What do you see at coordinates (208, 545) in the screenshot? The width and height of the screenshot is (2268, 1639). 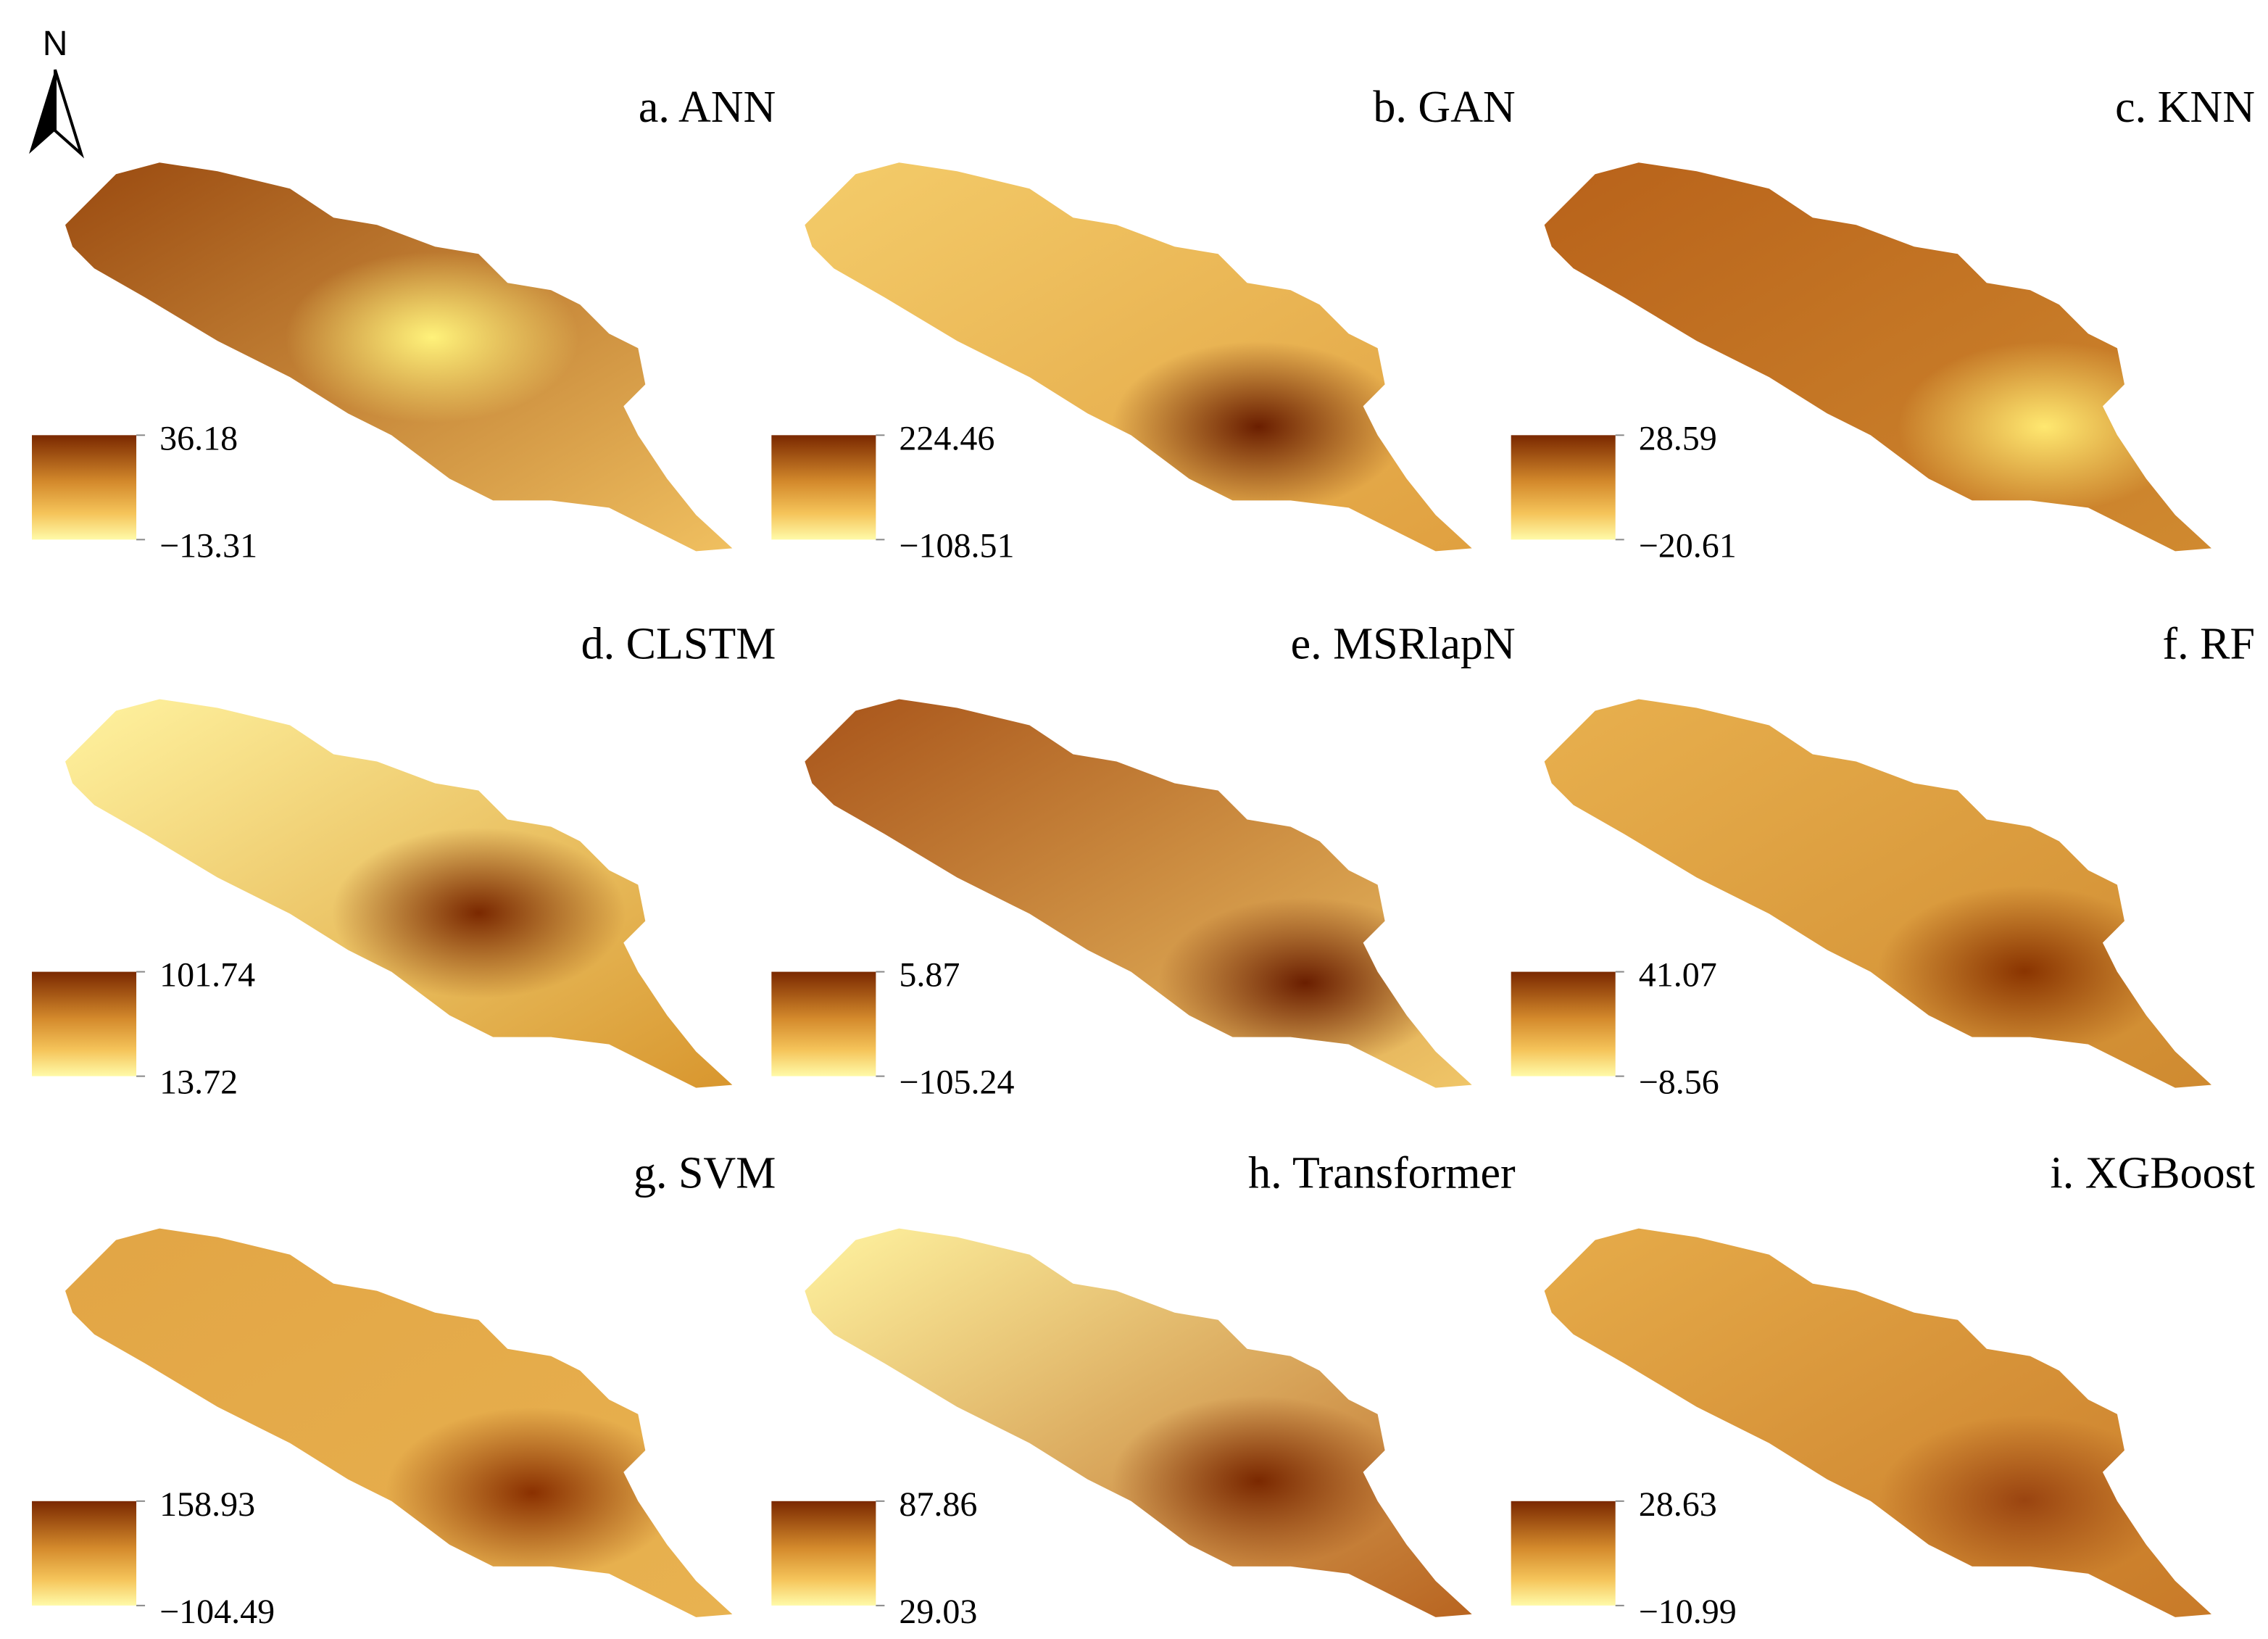 I see `legend-min: −13.31` at bounding box center [208, 545].